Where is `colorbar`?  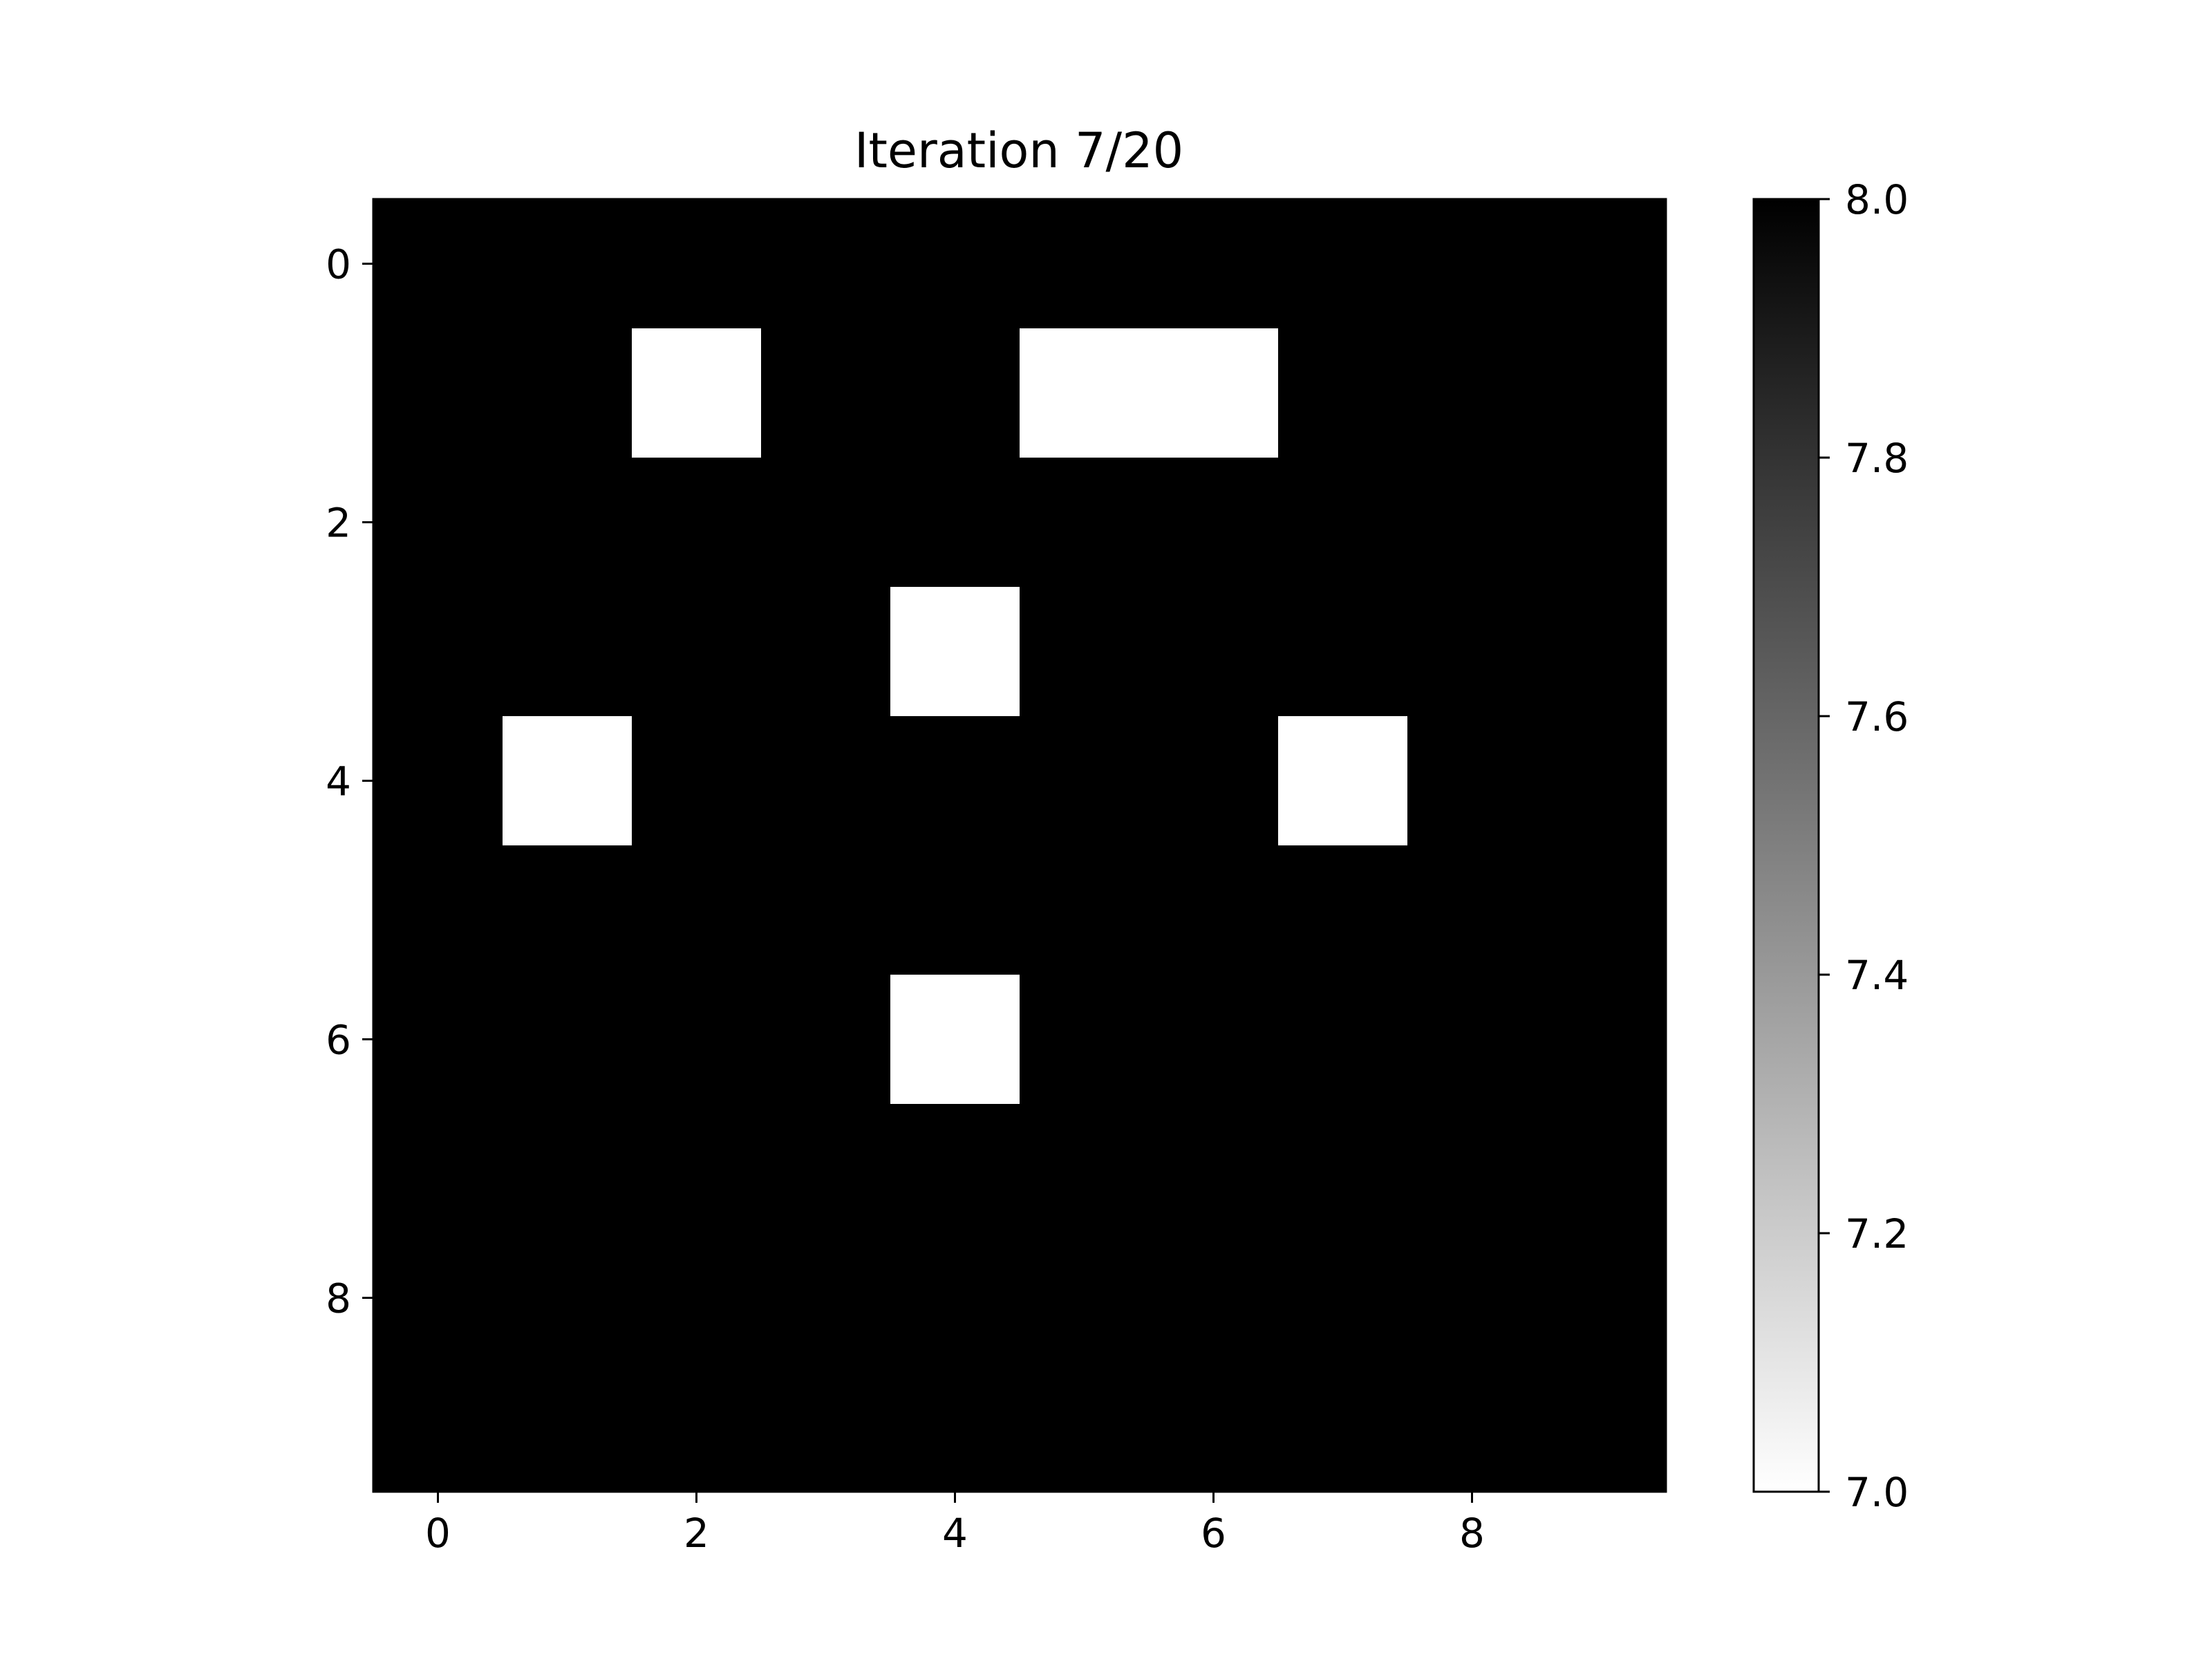
colorbar is located at coordinates (1786, 845).